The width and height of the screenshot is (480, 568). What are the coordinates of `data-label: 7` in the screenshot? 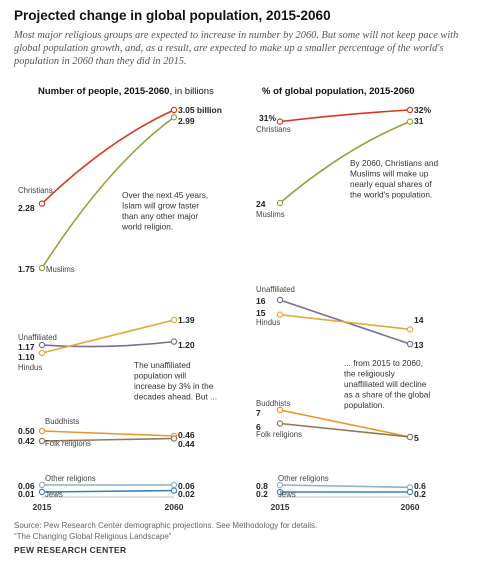 It's located at (258, 413).